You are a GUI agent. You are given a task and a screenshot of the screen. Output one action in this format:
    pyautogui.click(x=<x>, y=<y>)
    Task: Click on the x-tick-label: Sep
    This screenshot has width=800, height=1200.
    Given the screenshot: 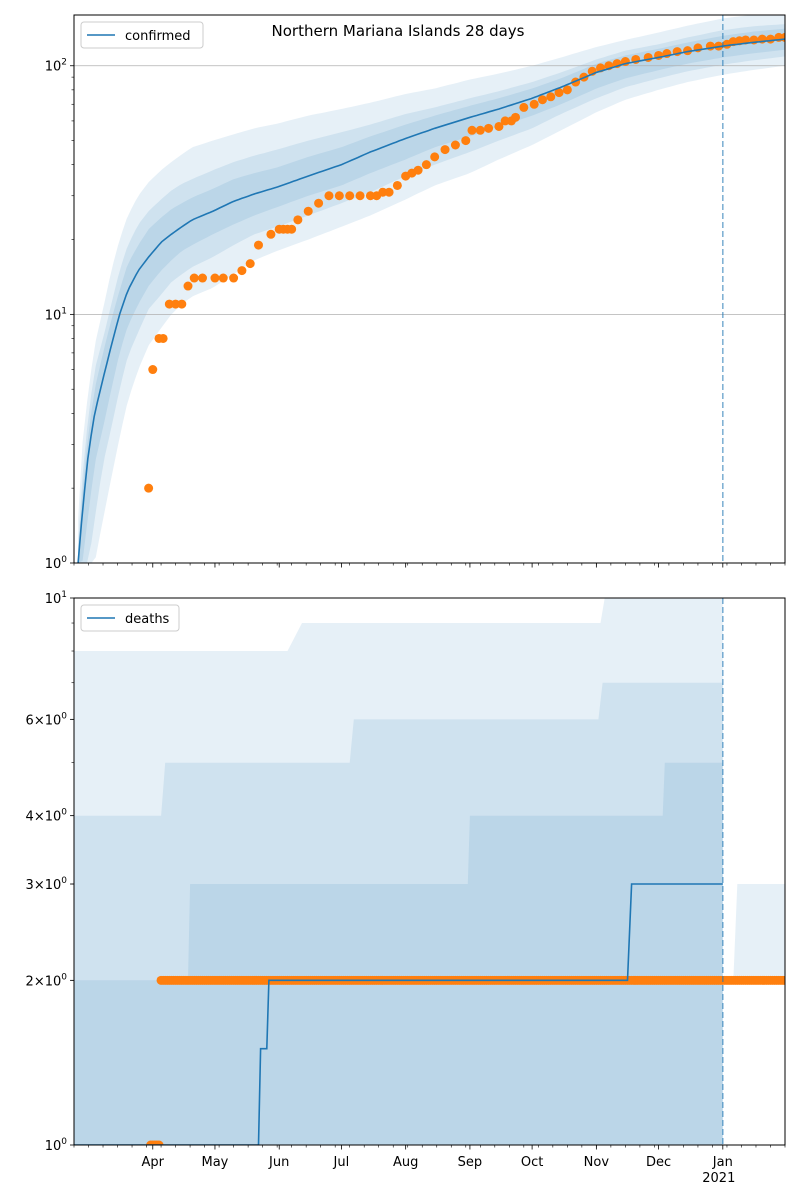 What is the action you would take?
    pyautogui.click(x=470, y=1162)
    